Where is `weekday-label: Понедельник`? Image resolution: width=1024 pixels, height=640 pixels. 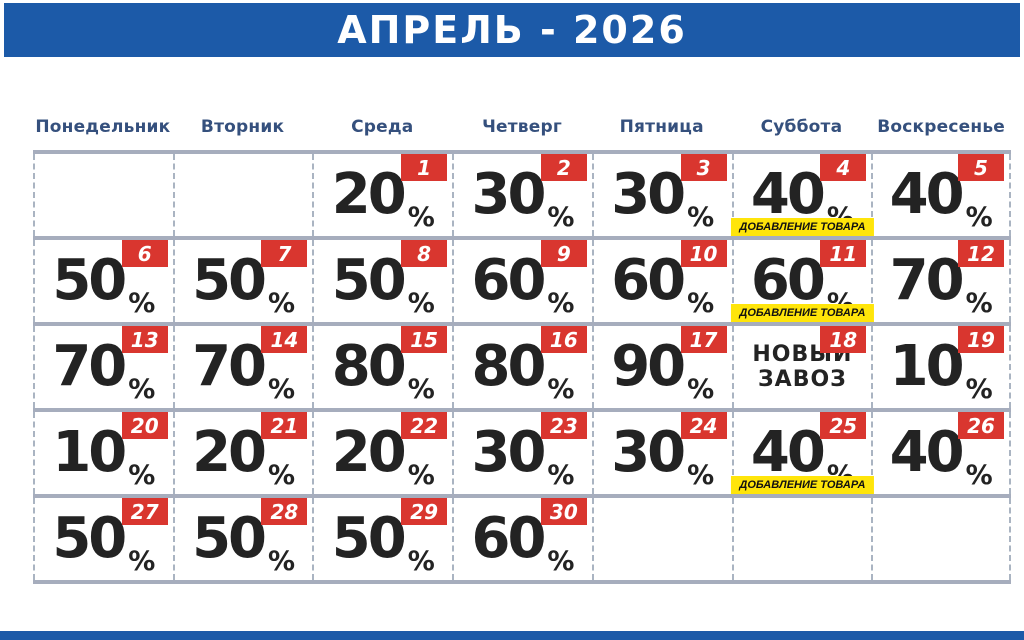
weekday-label: Понедельник is located at coordinates (103, 127).